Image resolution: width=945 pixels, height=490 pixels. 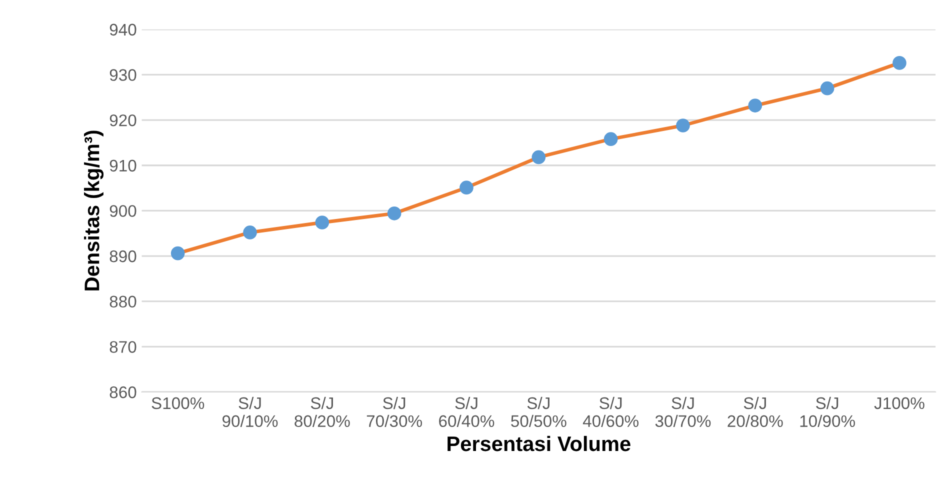 What do you see at coordinates (538, 412) in the screenshot?
I see `x-tick-label: S/J 50/50%` at bounding box center [538, 412].